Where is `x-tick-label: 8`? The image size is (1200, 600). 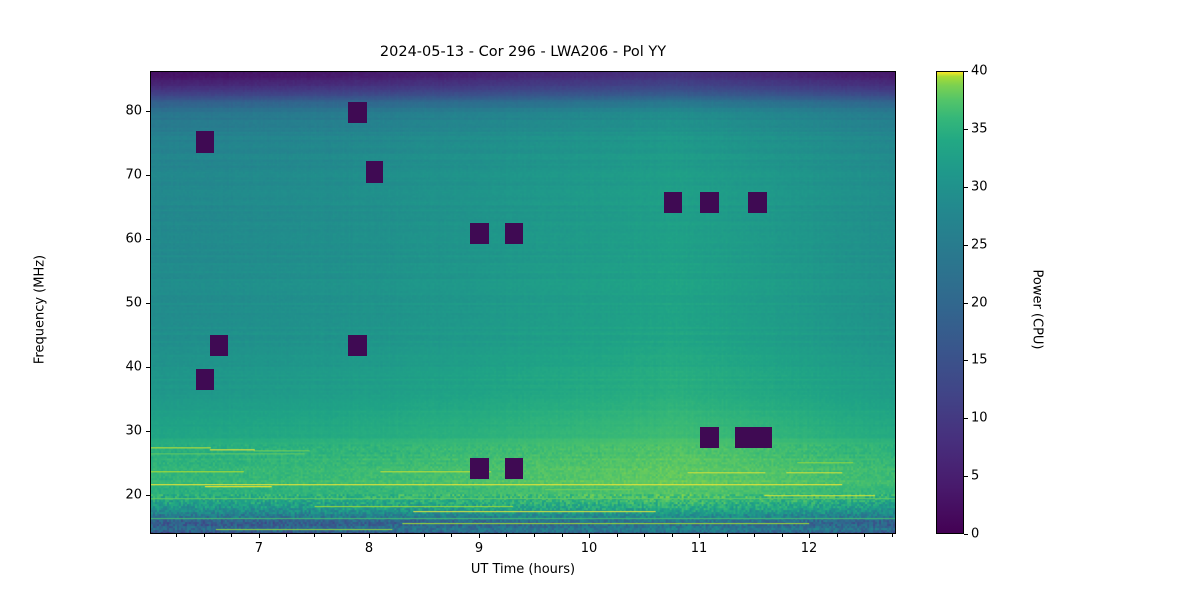
x-tick-label: 8 is located at coordinates (369, 548).